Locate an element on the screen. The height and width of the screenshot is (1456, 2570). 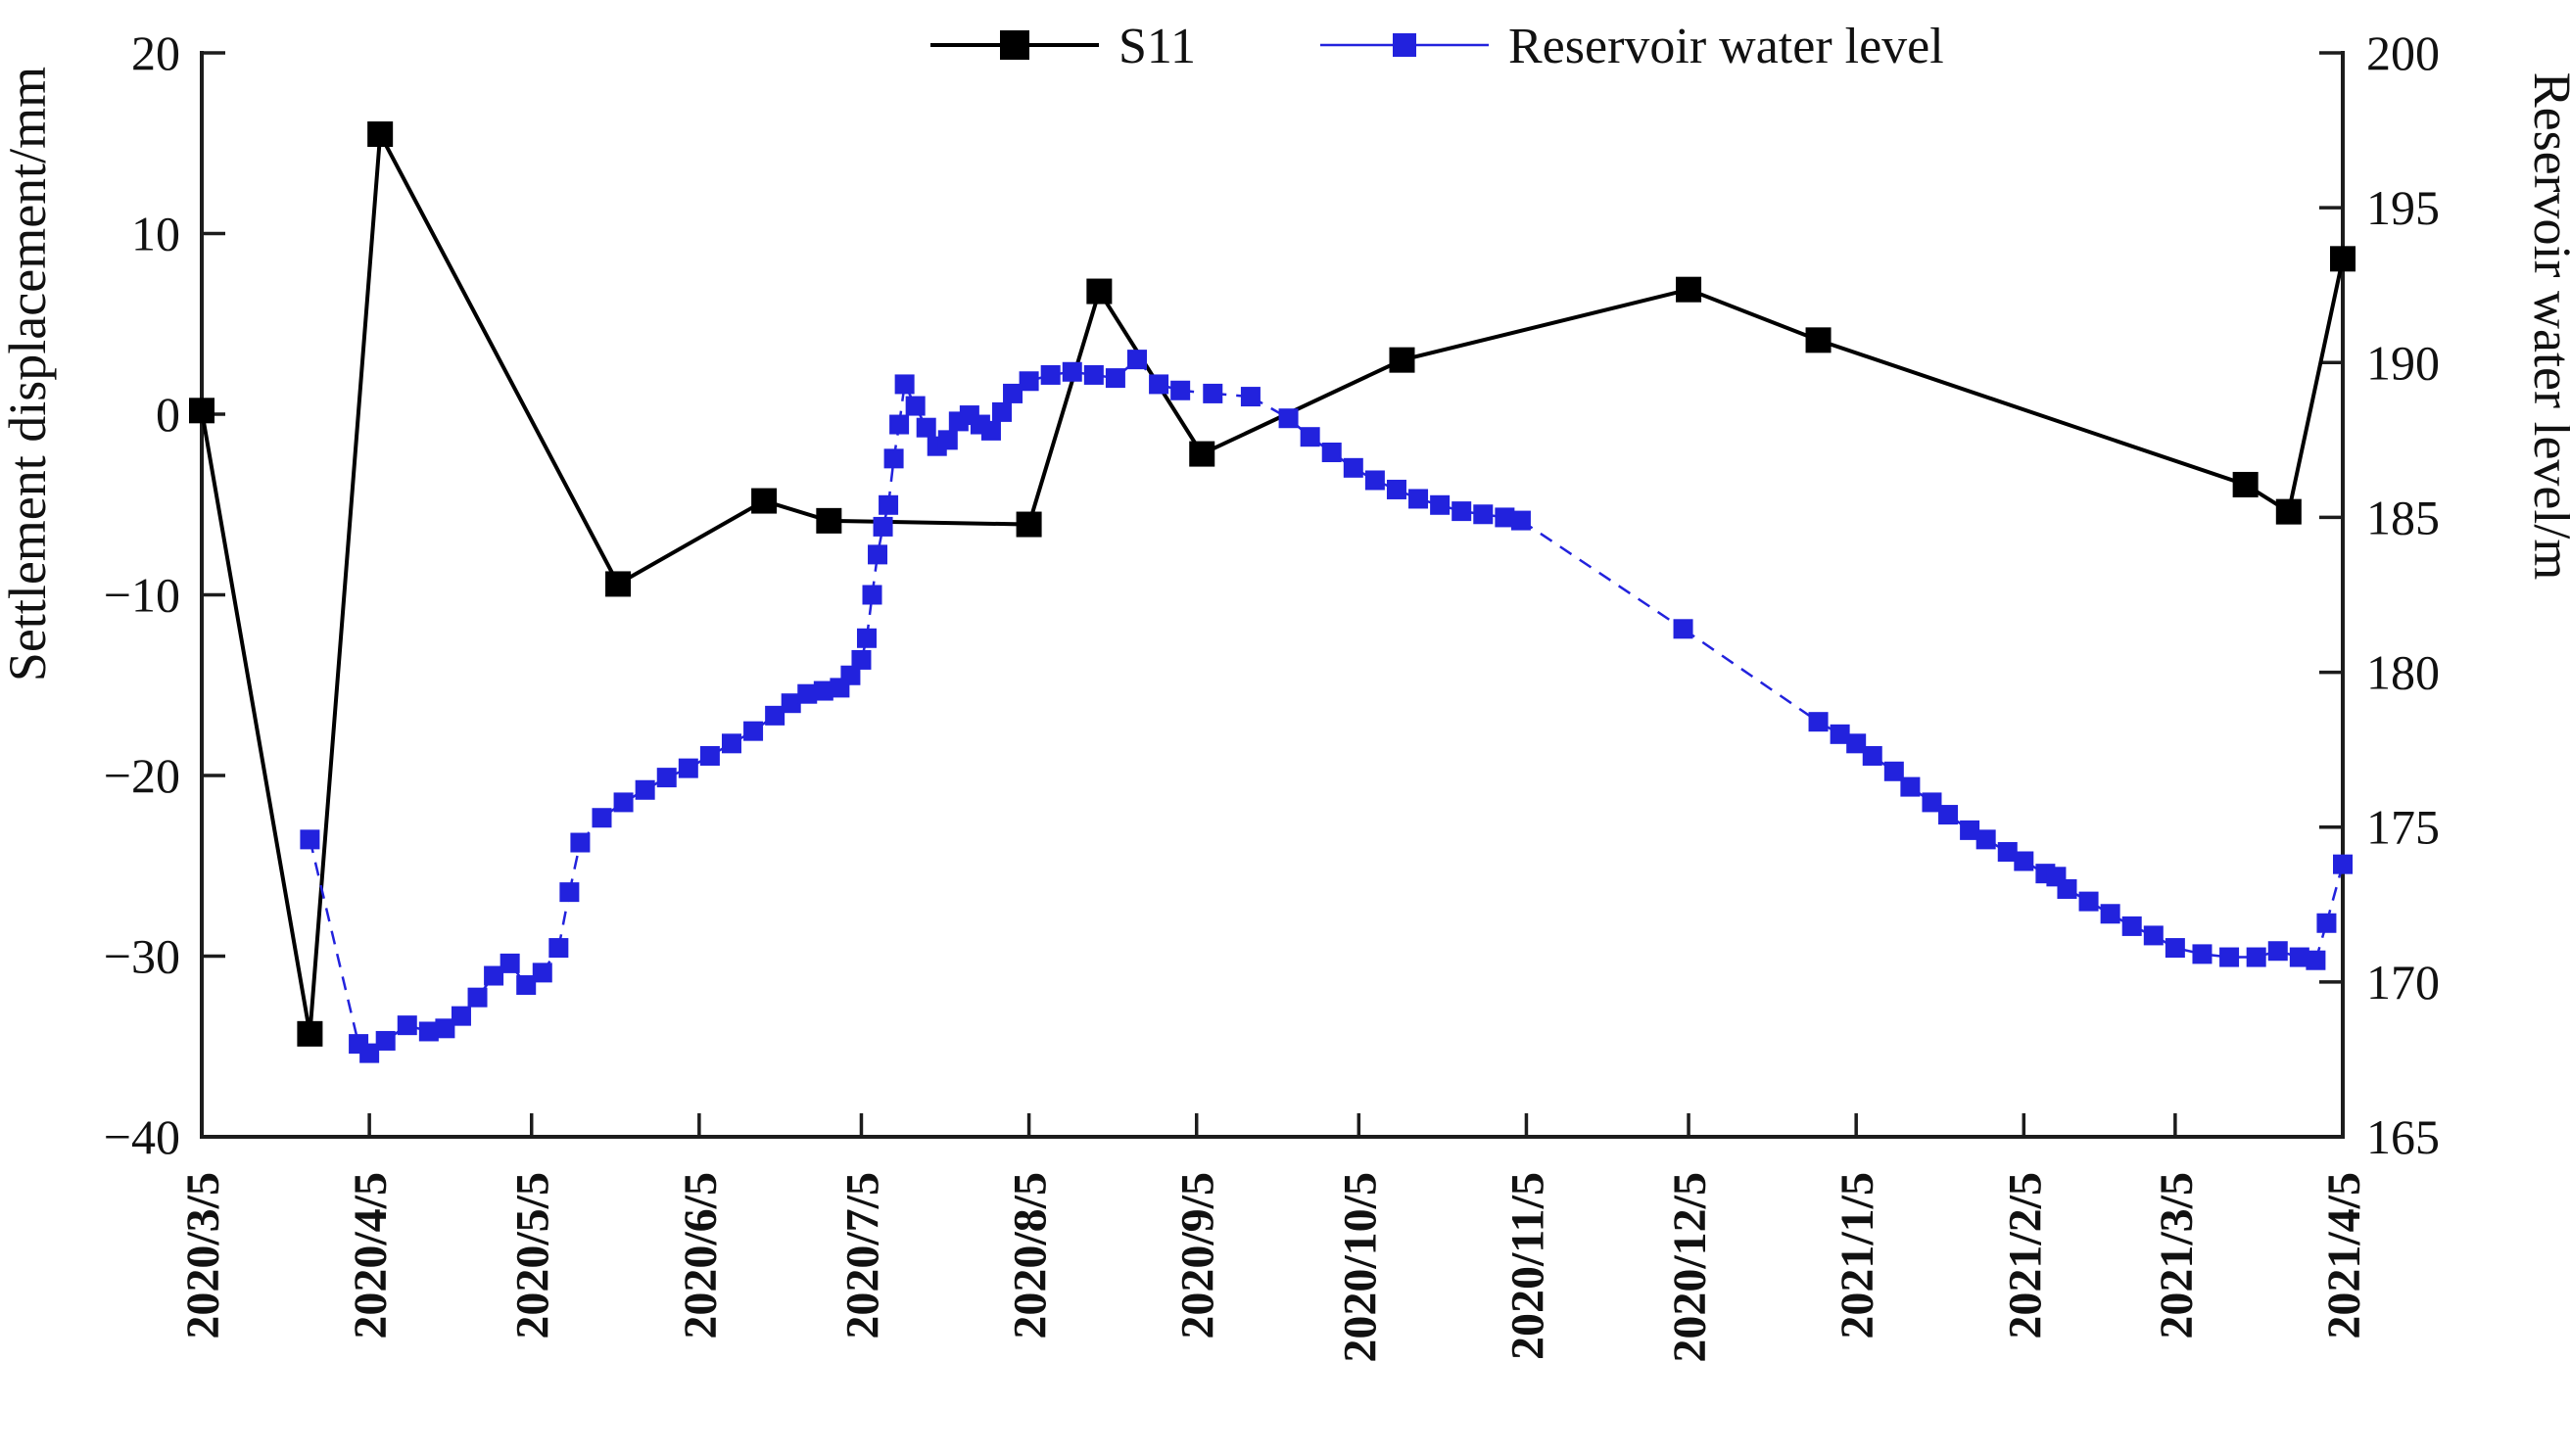
y-right-tick-label: 200 is located at coordinates (2403, 52).